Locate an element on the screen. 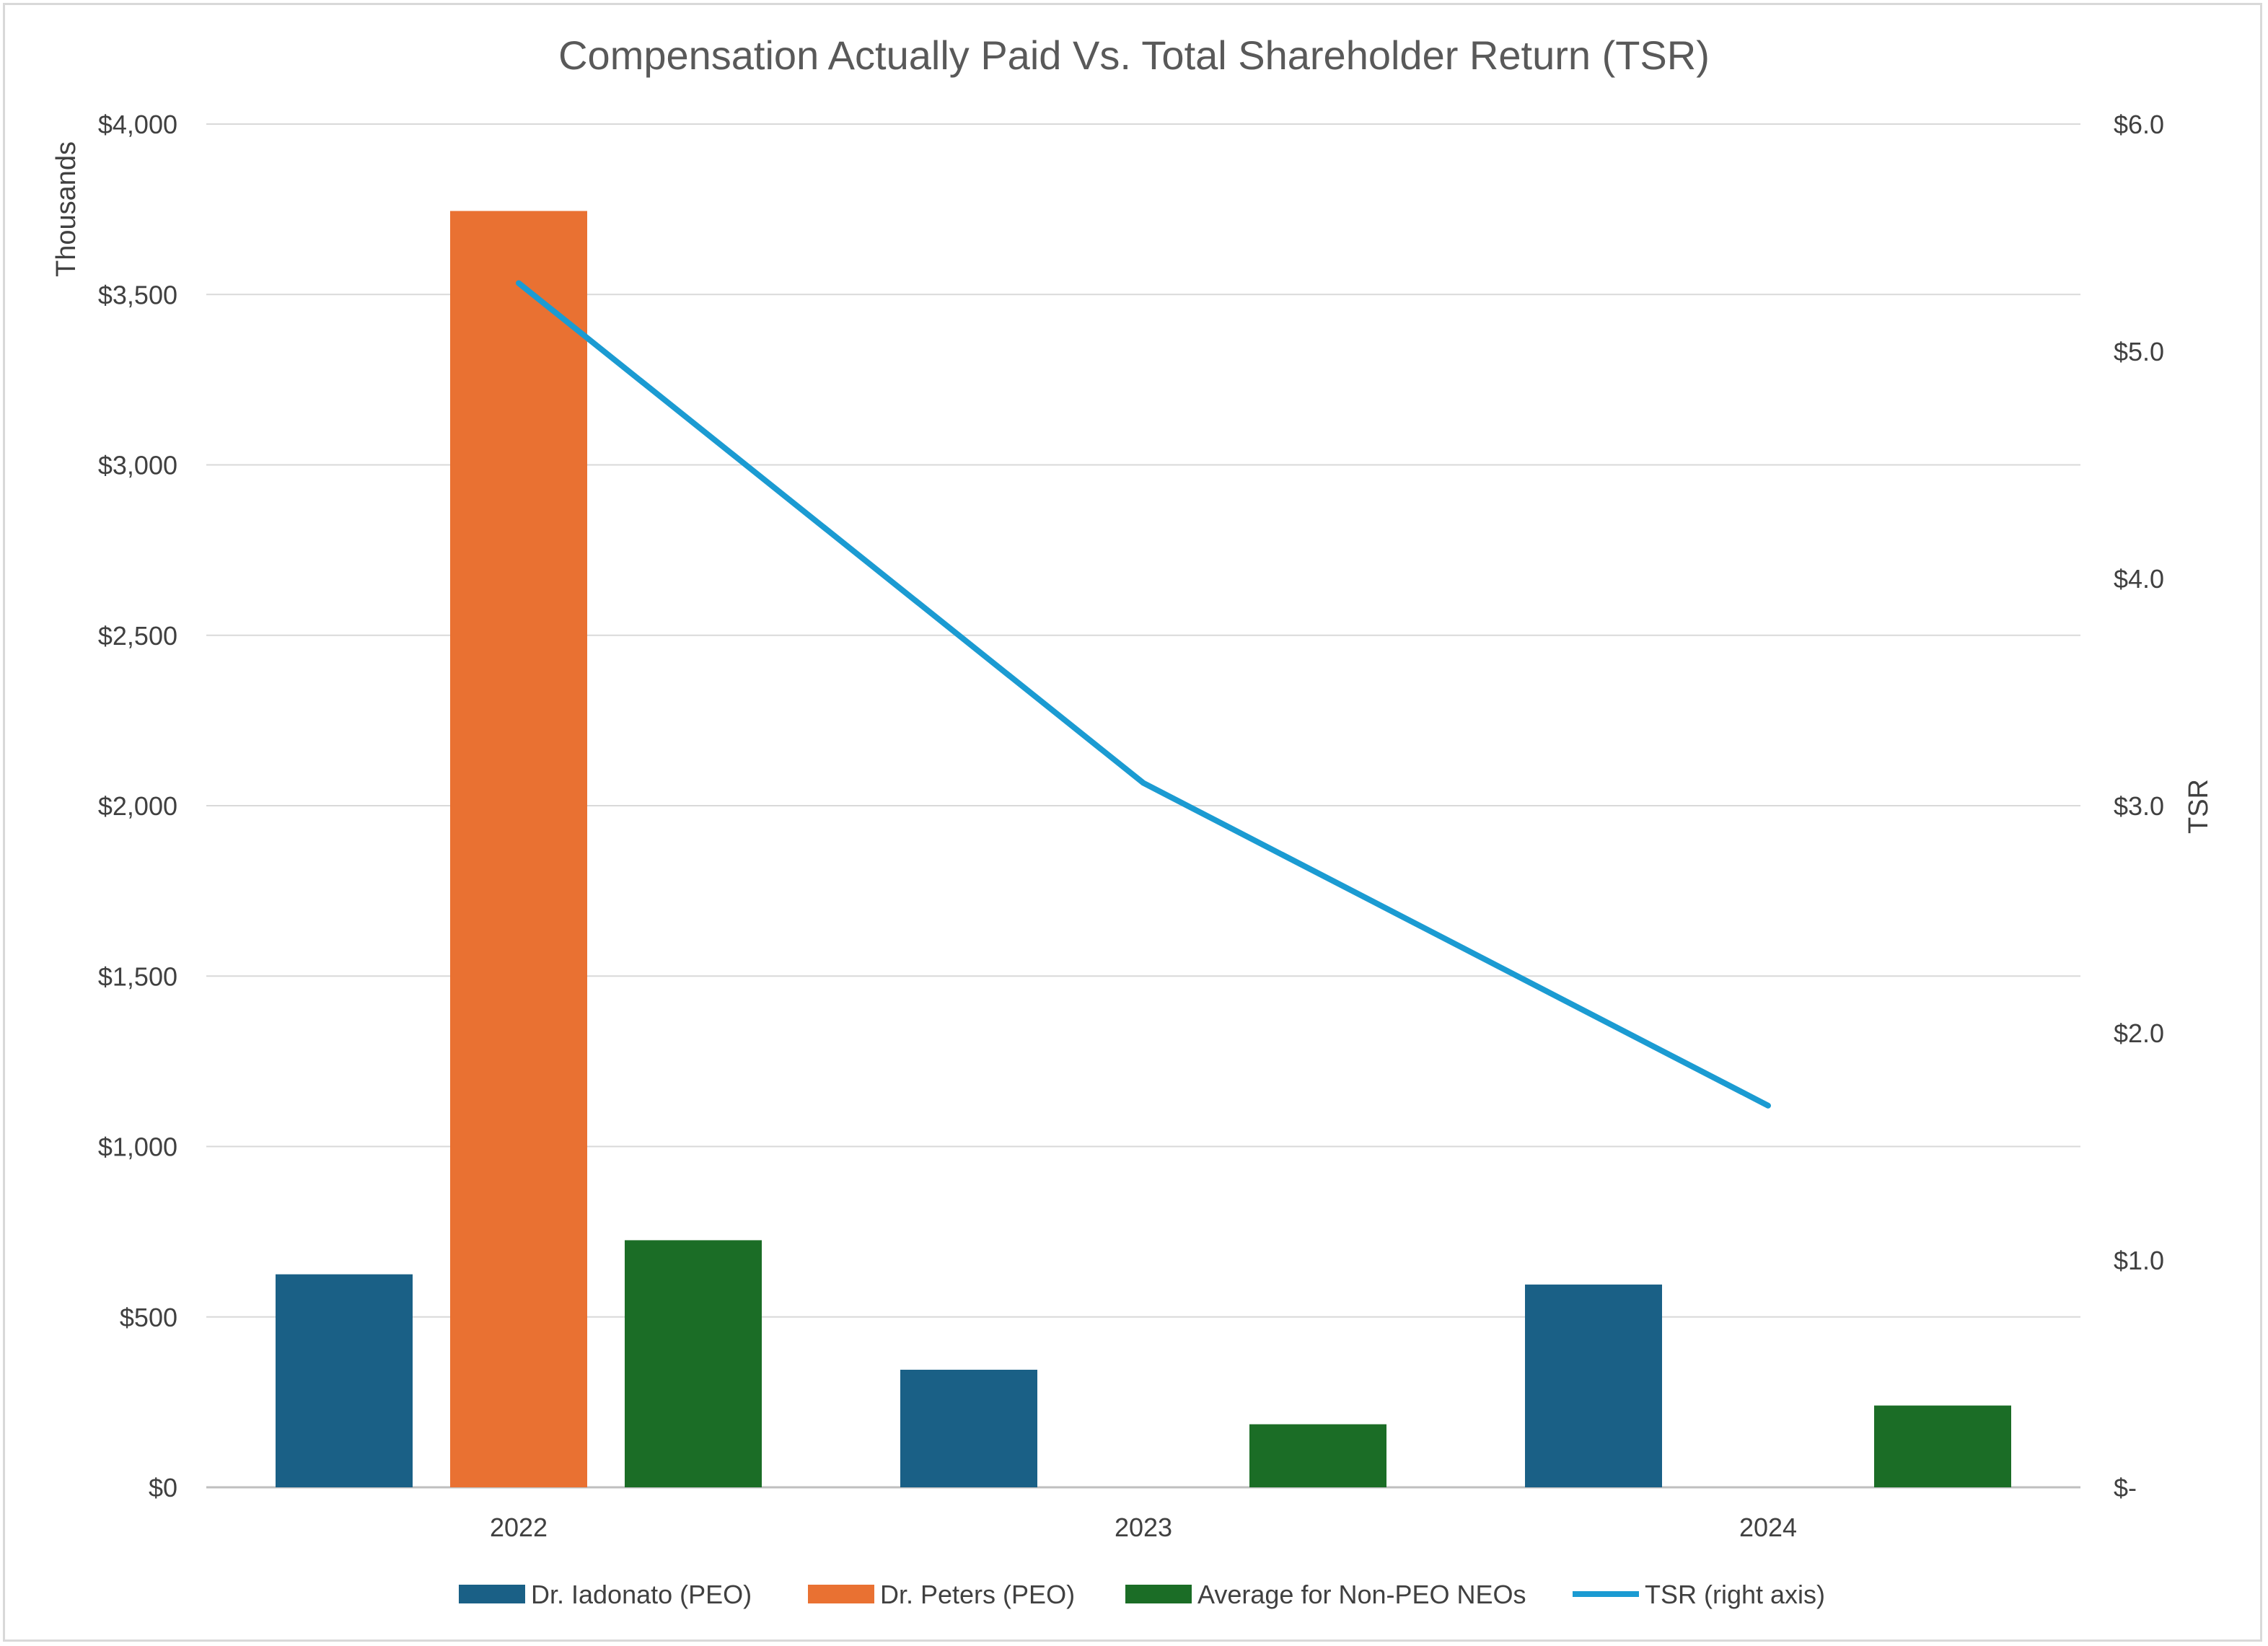 This screenshot has height=1646, width=2268. x-axis-ticks: 2022 2023 2024 is located at coordinates (1143, 1528).